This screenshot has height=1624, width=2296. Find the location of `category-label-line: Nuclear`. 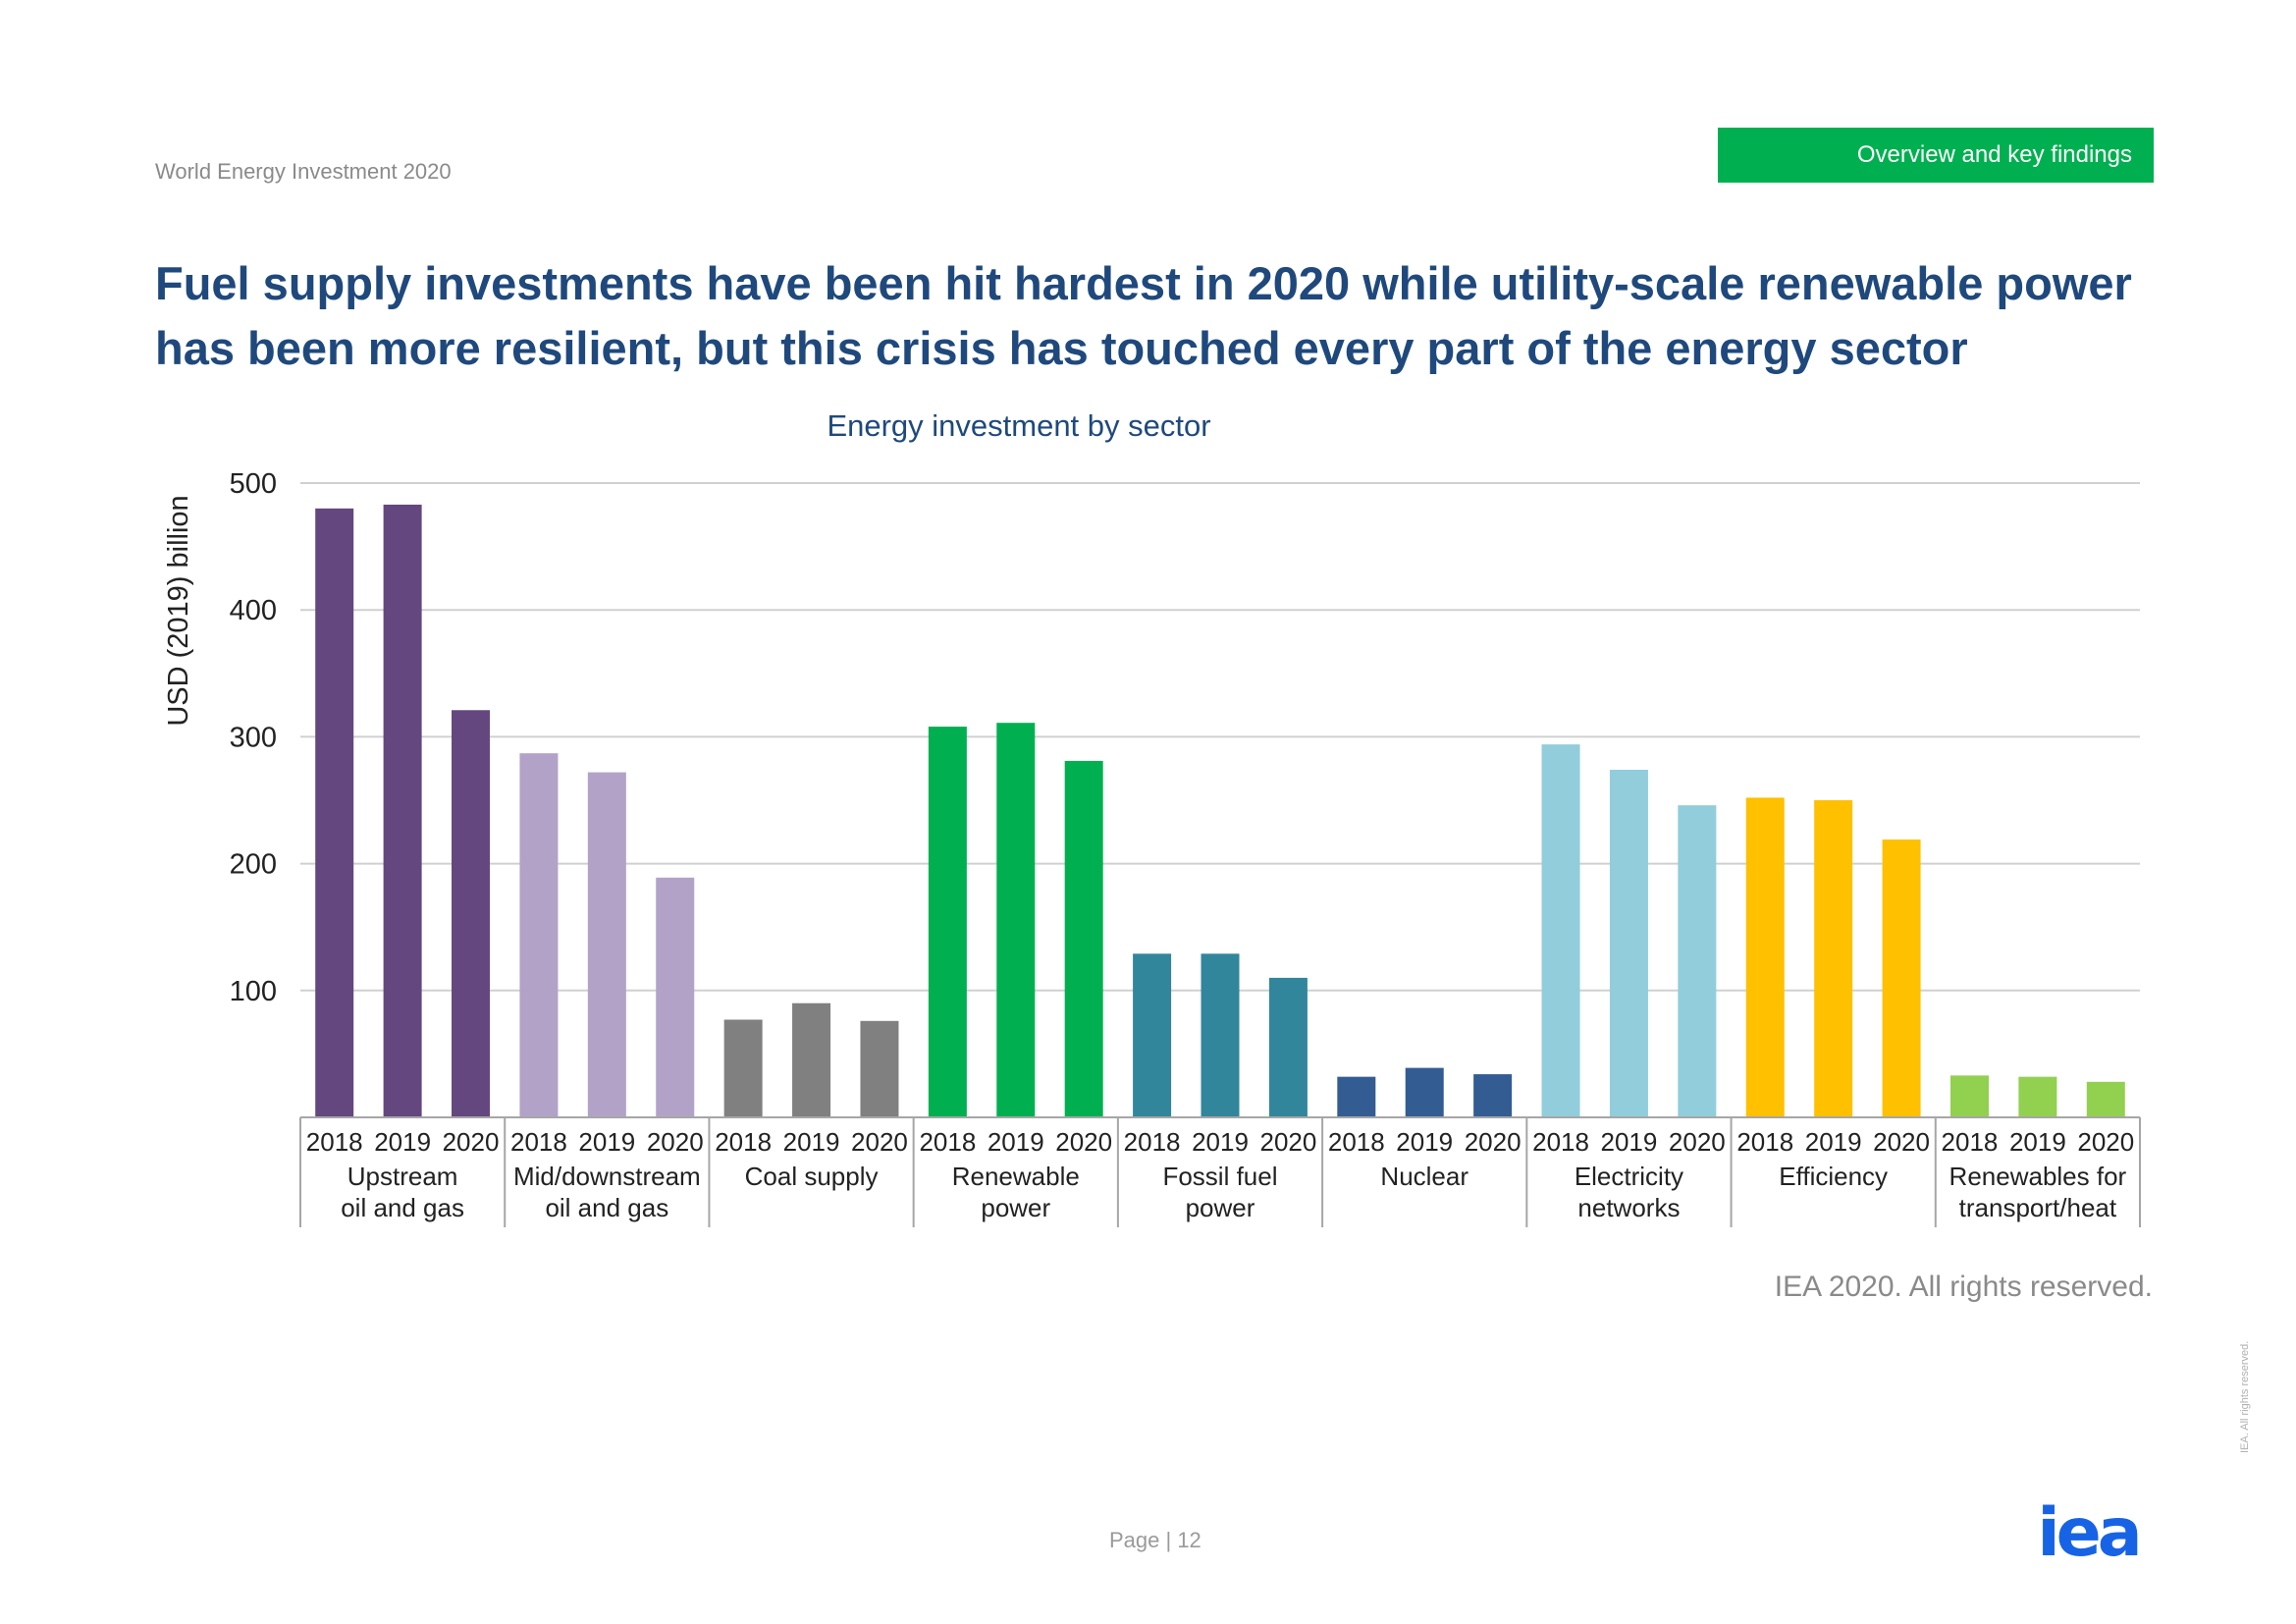

category-label-line: Nuclear is located at coordinates (1424, 1176).